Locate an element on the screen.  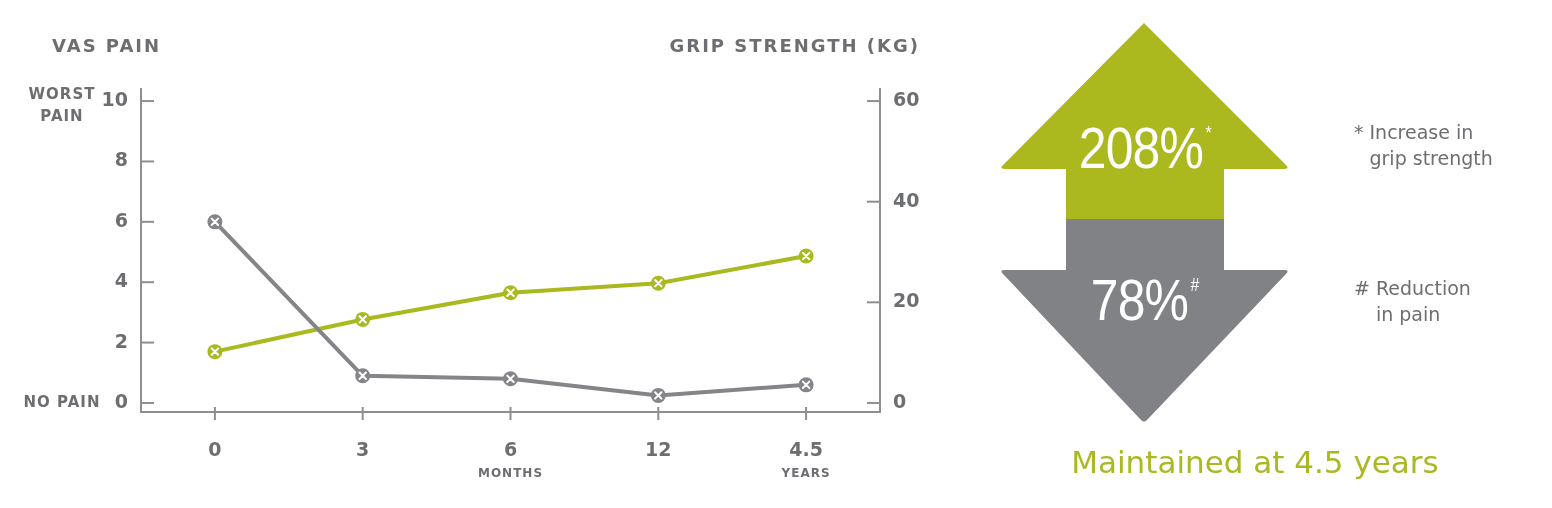
y2-tick-label: 20 is located at coordinates (906, 300).